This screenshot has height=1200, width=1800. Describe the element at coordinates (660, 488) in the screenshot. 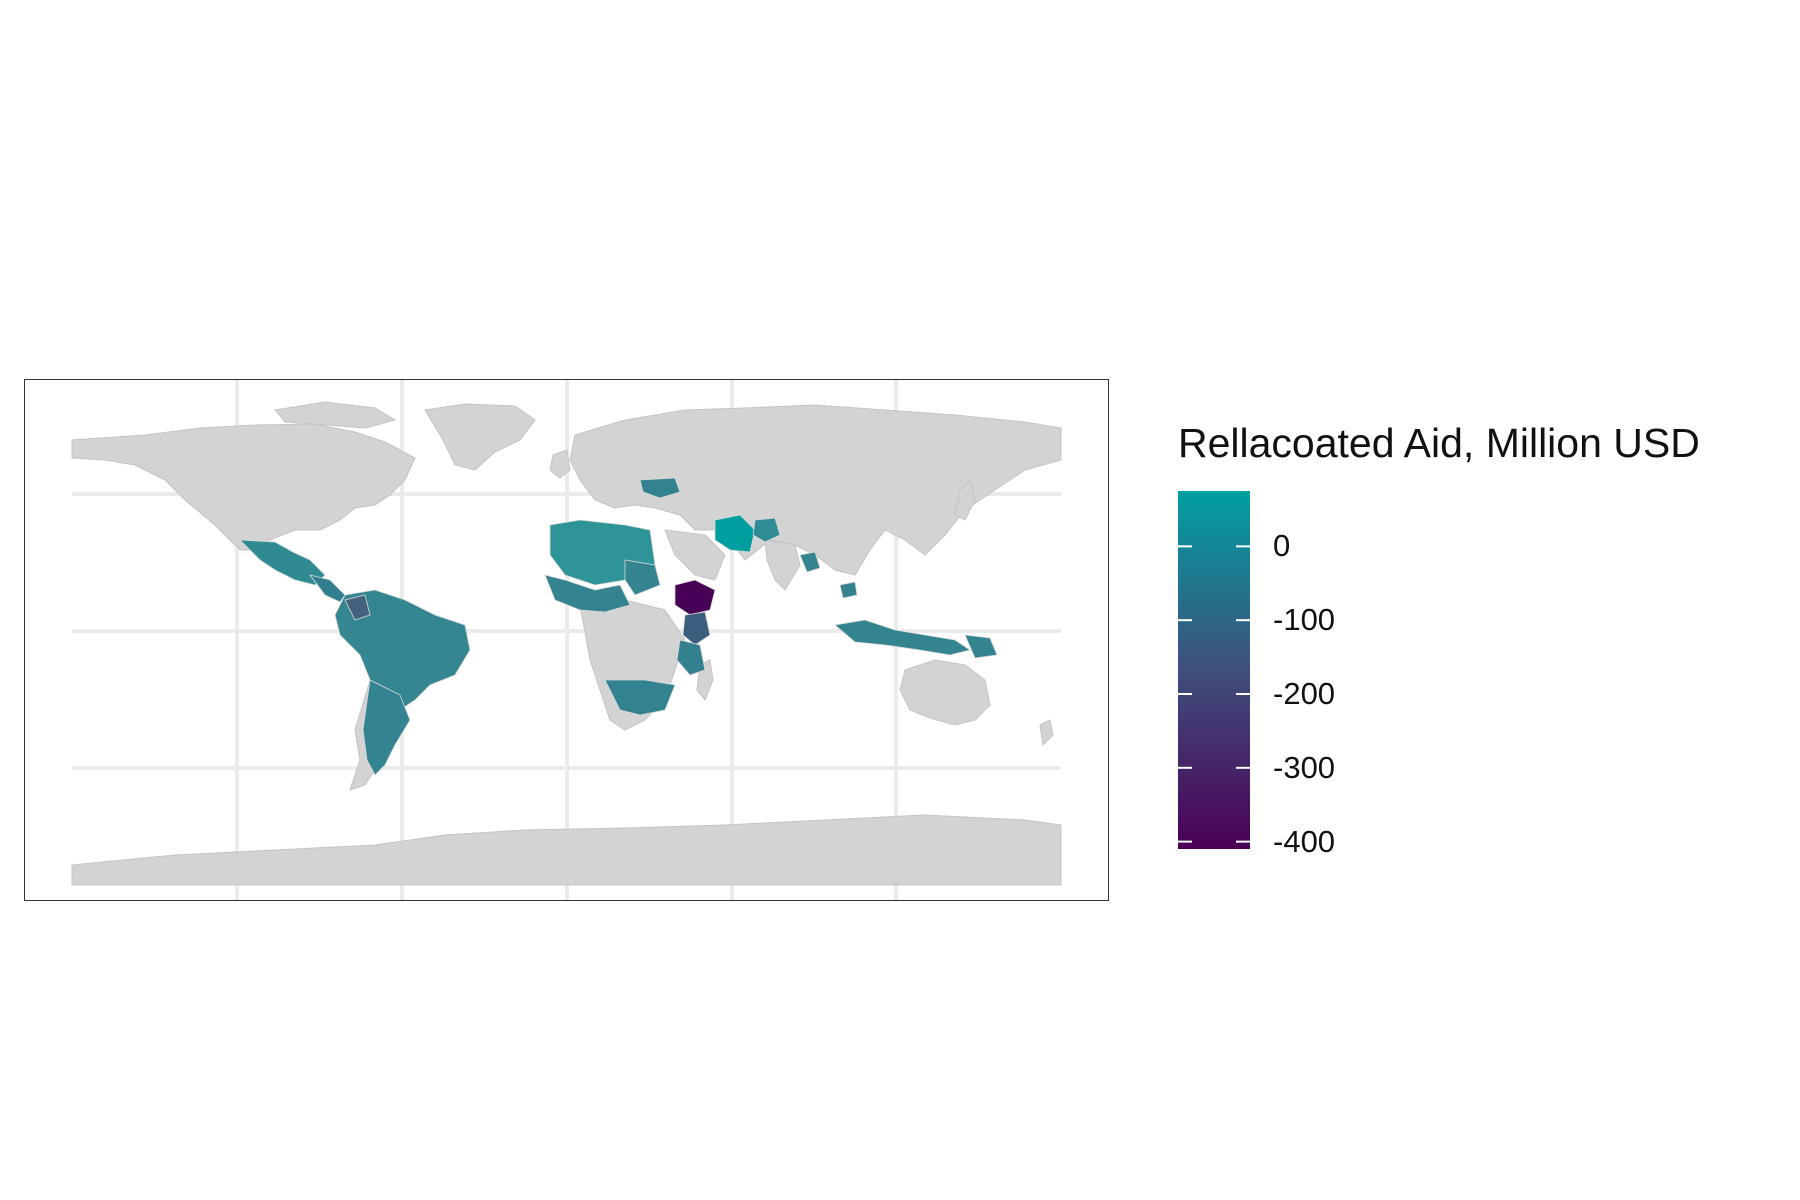

I see `country-ukraine` at that location.